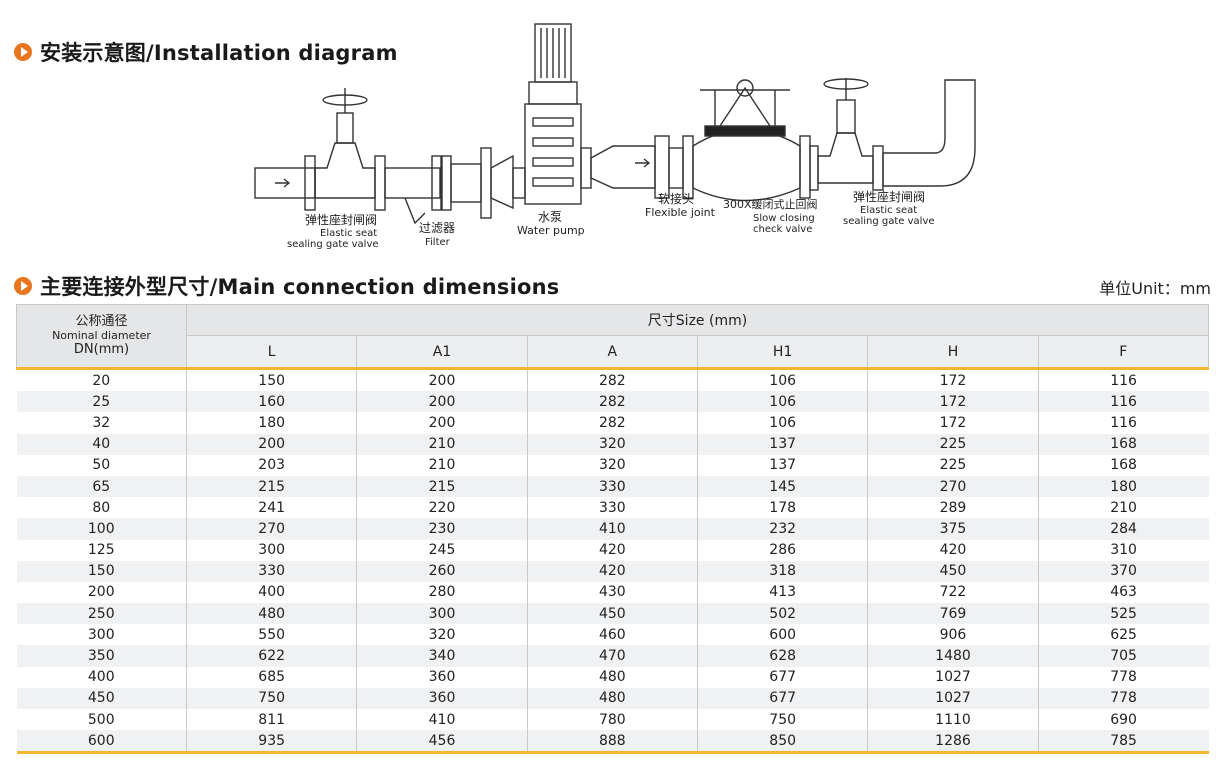  What do you see at coordinates (953, 742) in the screenshot?
I see `dimension-cell: 1286` at bounding box center [953, 742].